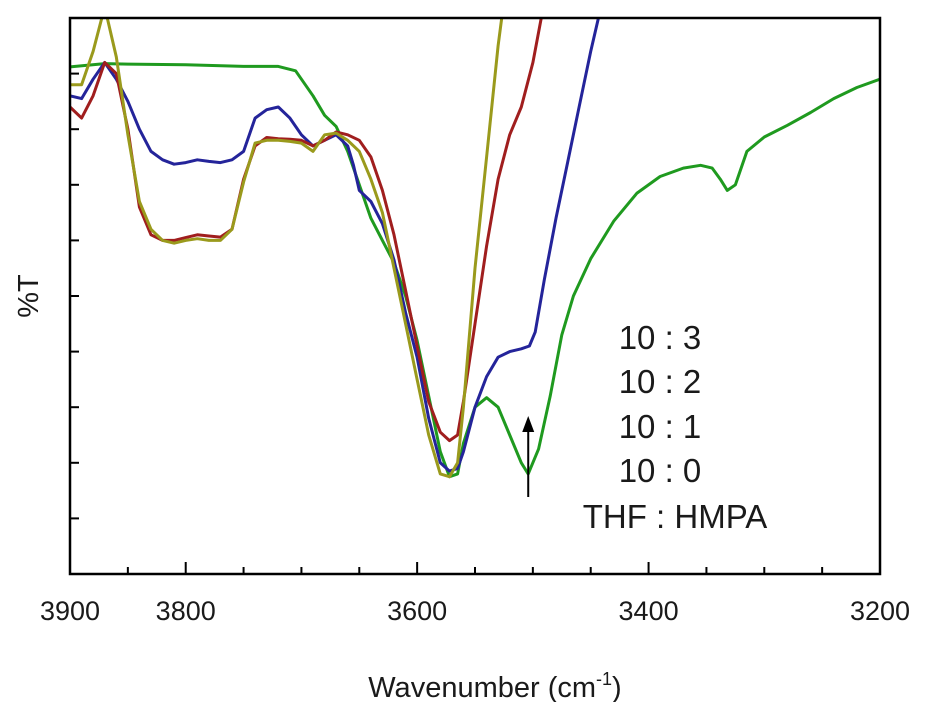  Describe the element at coordinates (186, 611) in the screenshot. I see `x-tick-label-2: 3800` at that location.